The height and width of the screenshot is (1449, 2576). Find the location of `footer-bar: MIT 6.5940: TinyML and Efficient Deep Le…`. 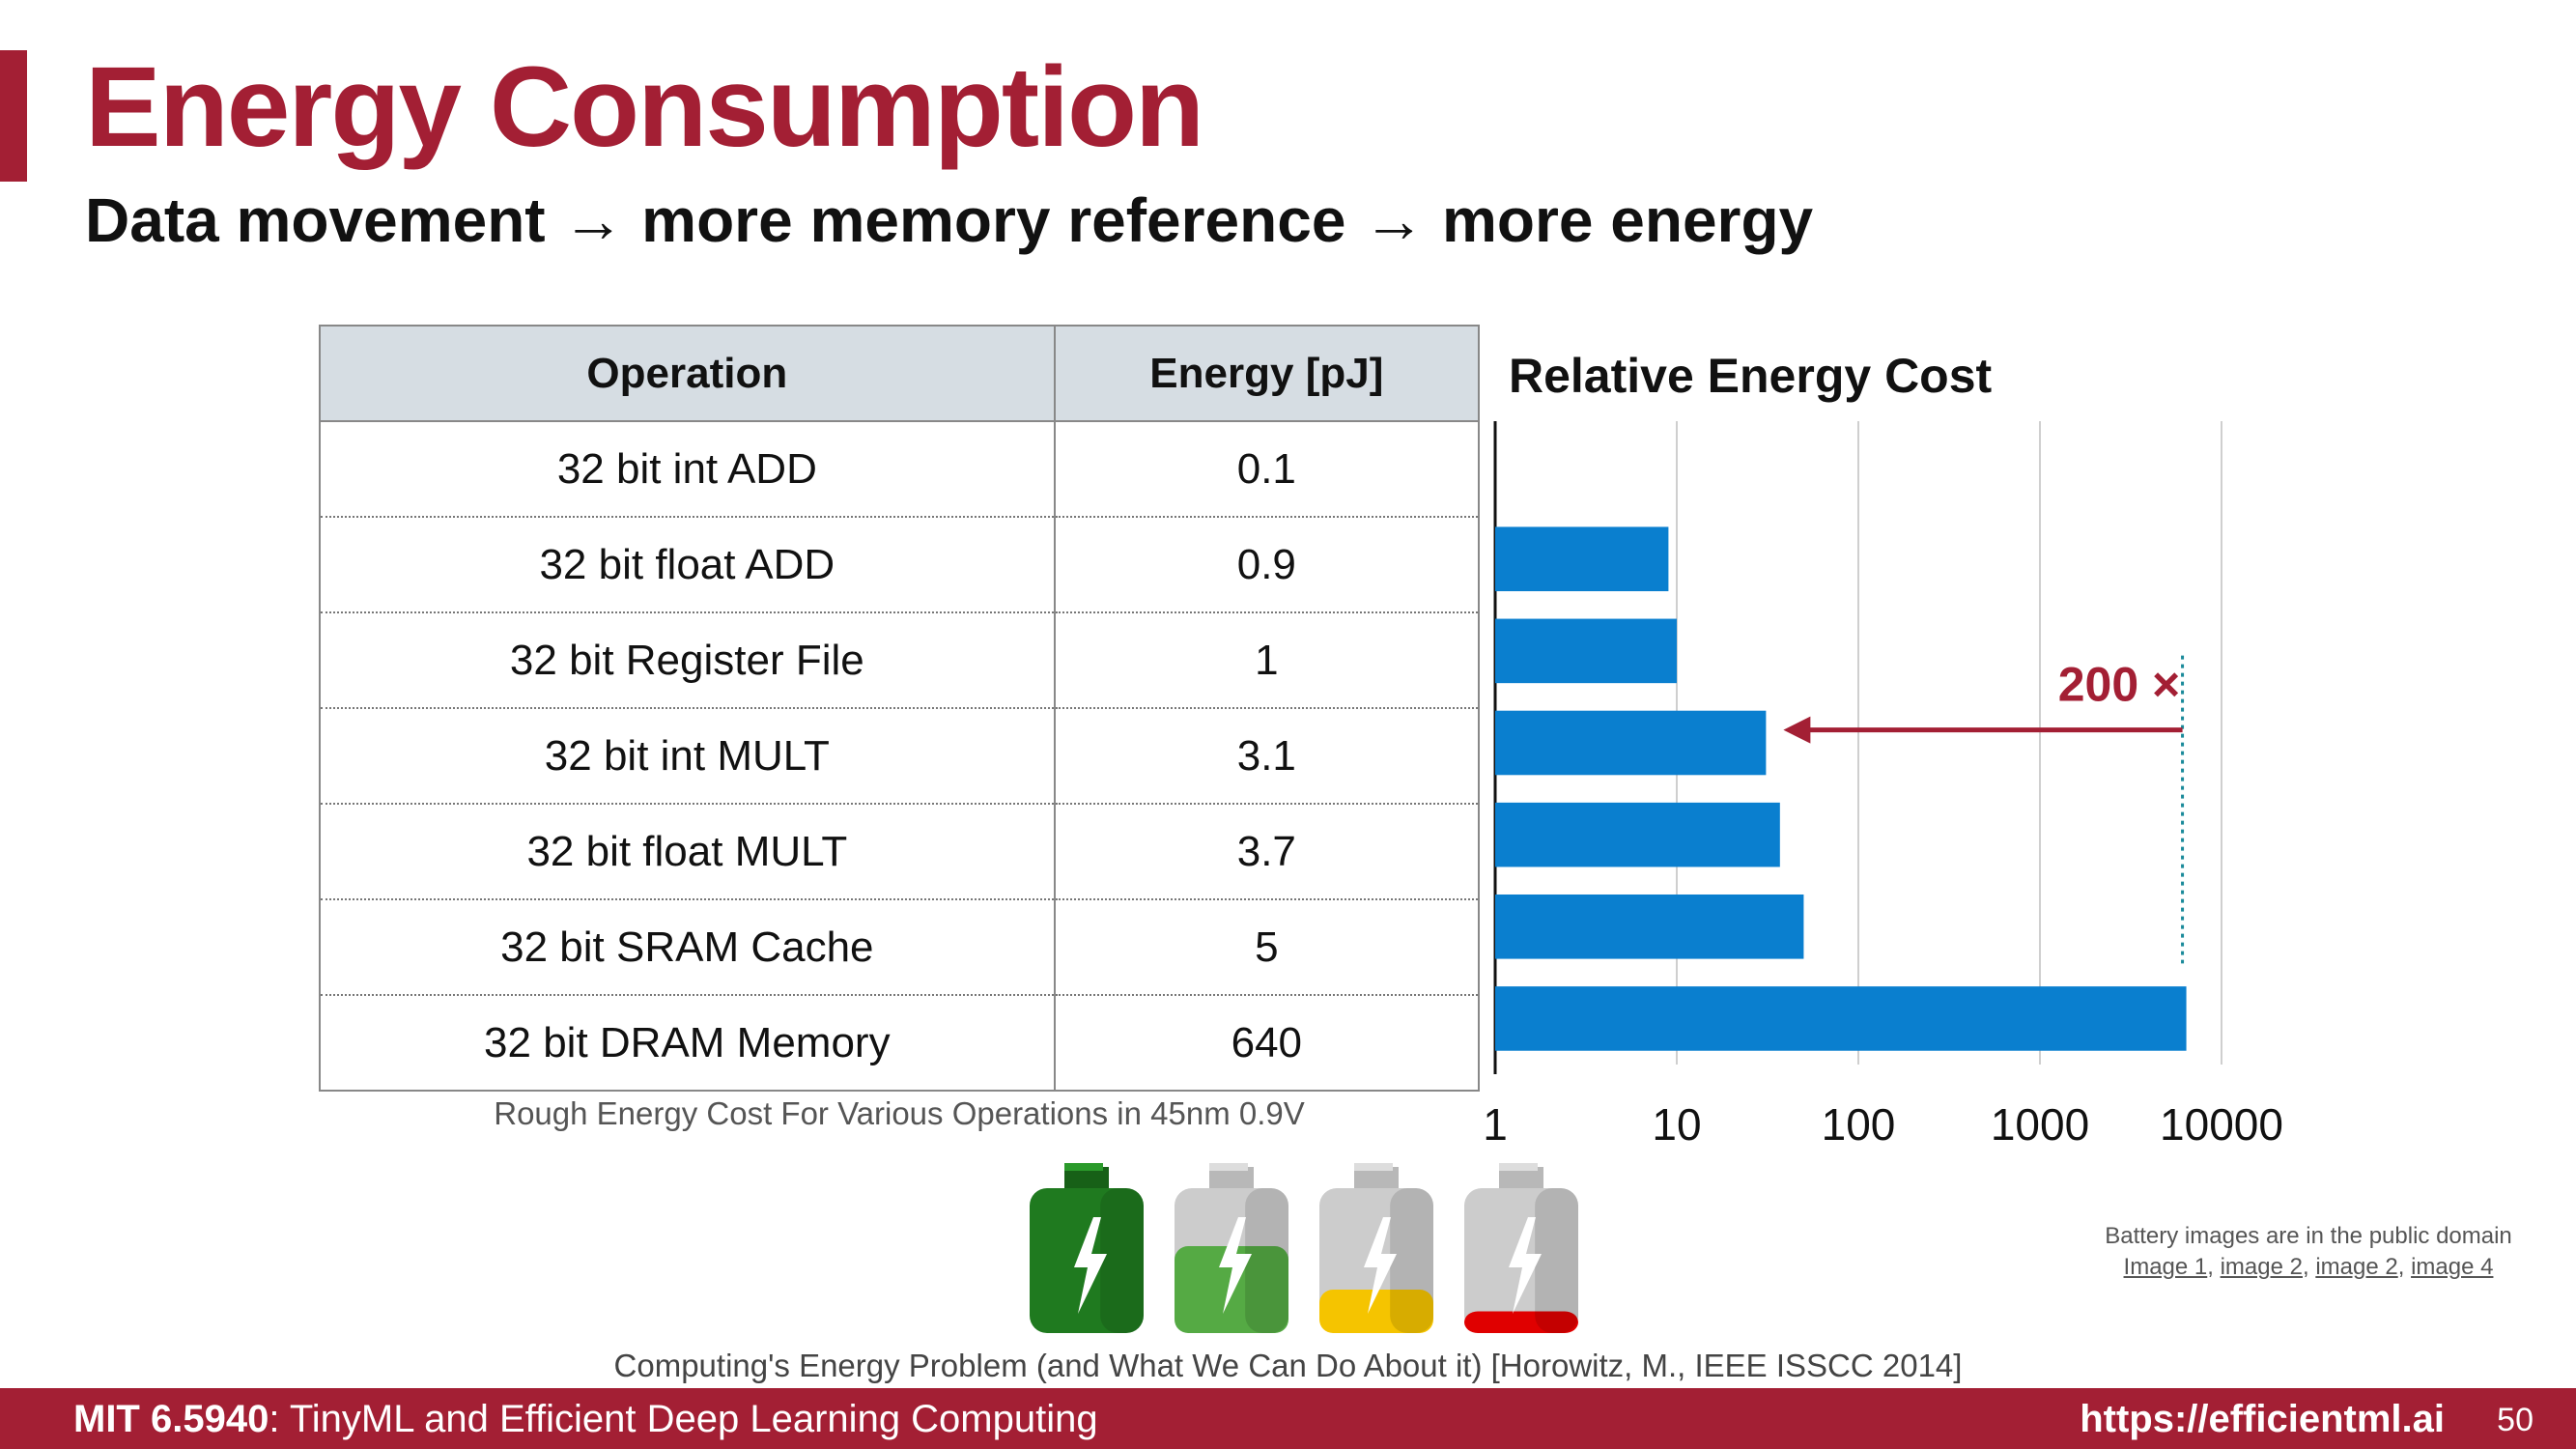

footer-bar: MIT 6.5940: TinyML and Efficient Deep Le… is located at coordinates (1288, 1418).